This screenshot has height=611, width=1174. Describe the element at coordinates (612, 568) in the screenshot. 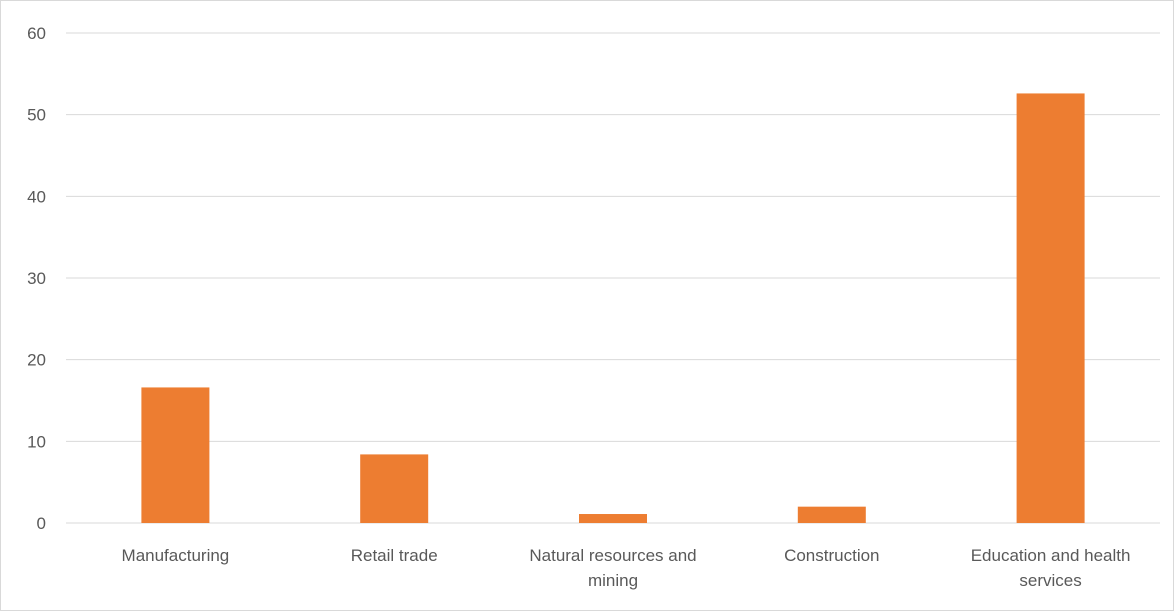

I see `x-category-label: Natural resources and mining` at that location.